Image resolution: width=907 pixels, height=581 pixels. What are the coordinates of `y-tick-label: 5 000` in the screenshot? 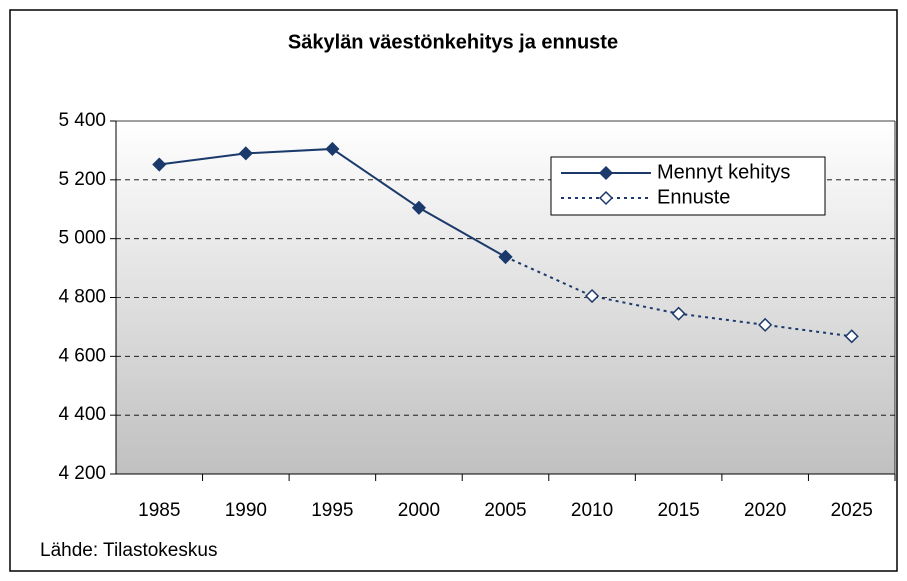 It's located at (82, 238).